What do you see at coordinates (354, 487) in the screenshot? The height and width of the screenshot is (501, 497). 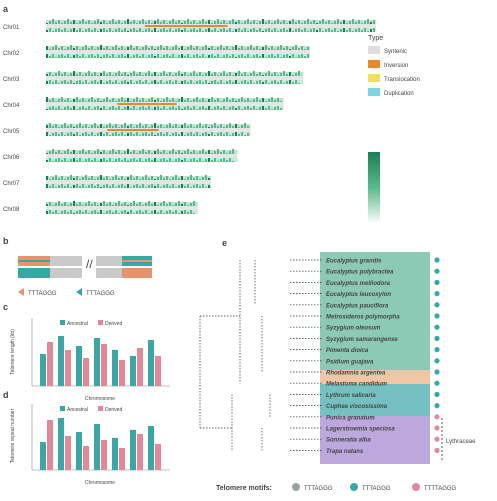 I see `motif-teal-icon` at bounding box center [354, 487].